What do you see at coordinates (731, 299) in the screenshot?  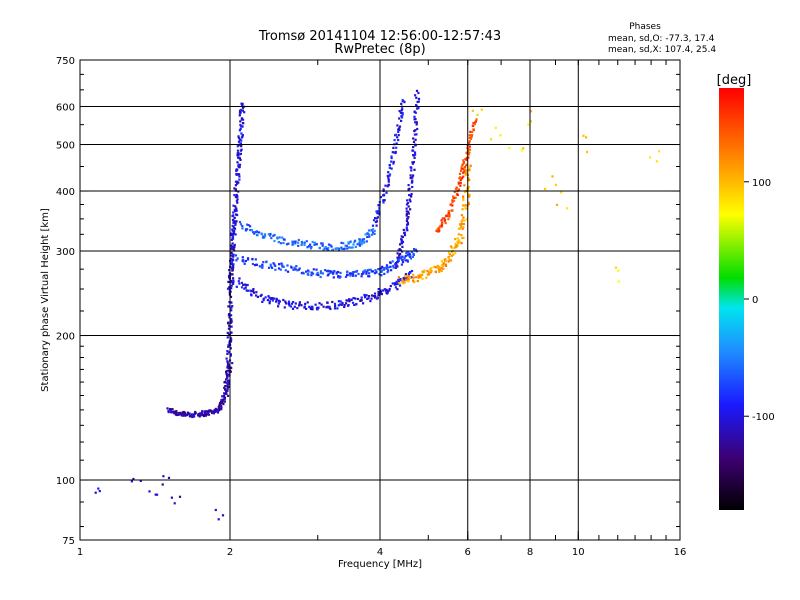 I see `colorbar` at bounding box center [731, 299].